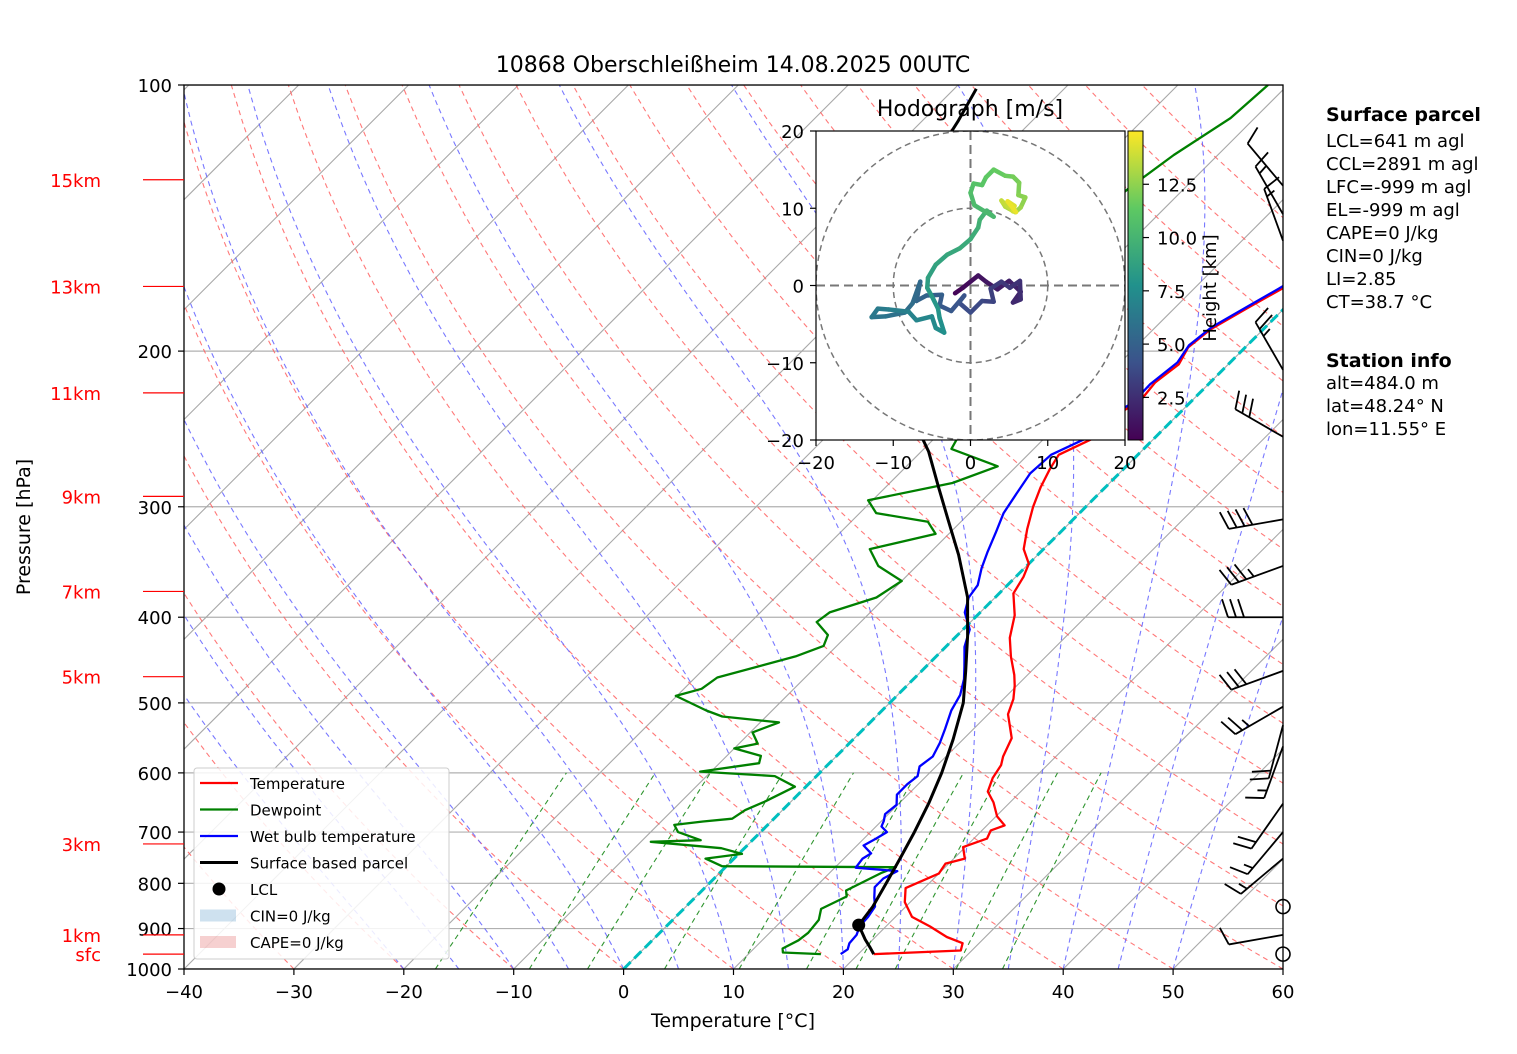 This screenshot has height=1054, width=1517. I want to click on station-info-line: lon=11.55° E, so click(1386, 429).